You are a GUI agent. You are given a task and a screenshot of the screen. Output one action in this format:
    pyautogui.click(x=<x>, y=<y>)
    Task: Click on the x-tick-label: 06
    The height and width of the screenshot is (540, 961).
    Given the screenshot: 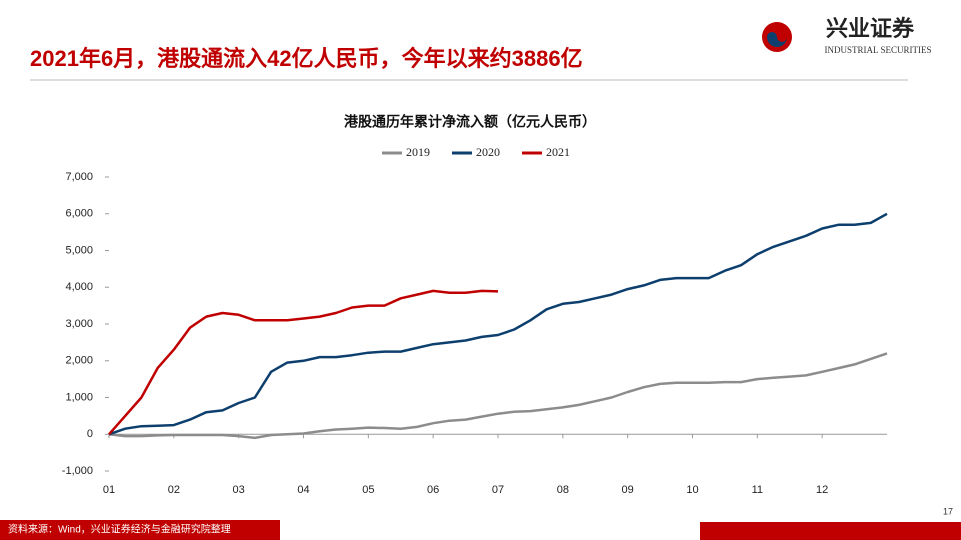 What is the action you would take?
    pyautogui.click(x=433, y=490)
    